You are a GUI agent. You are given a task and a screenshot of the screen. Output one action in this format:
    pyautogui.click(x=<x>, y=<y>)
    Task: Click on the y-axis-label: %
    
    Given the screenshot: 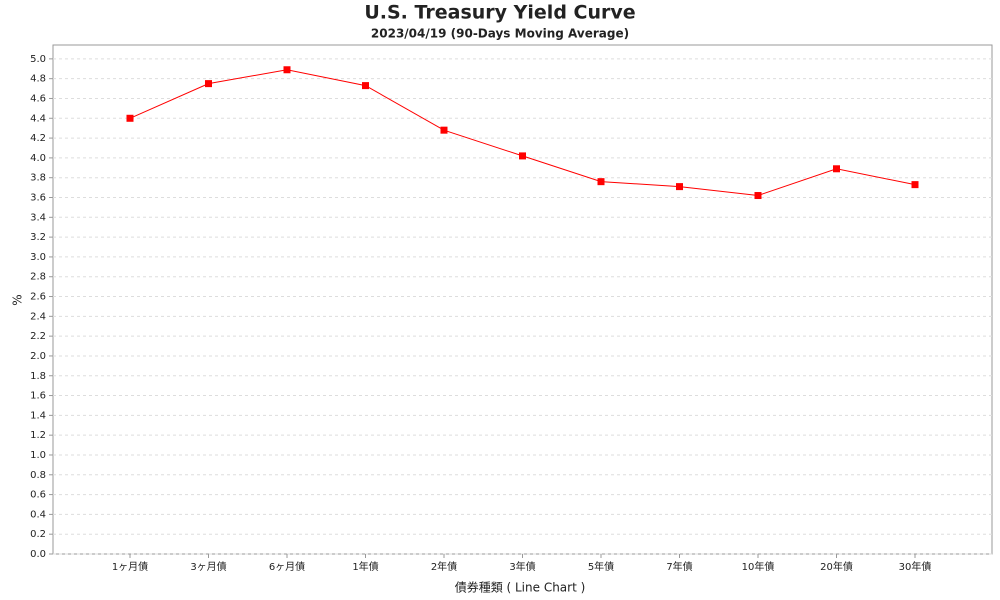 What is the action you would take?
    pyautogui.click(x=18, y=299)
    